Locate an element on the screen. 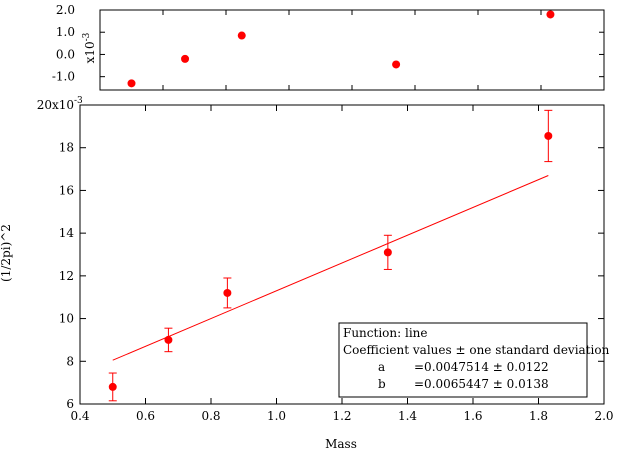  residuals-y-axis-label-exponent: -3 is located at coordinates (87, 36).